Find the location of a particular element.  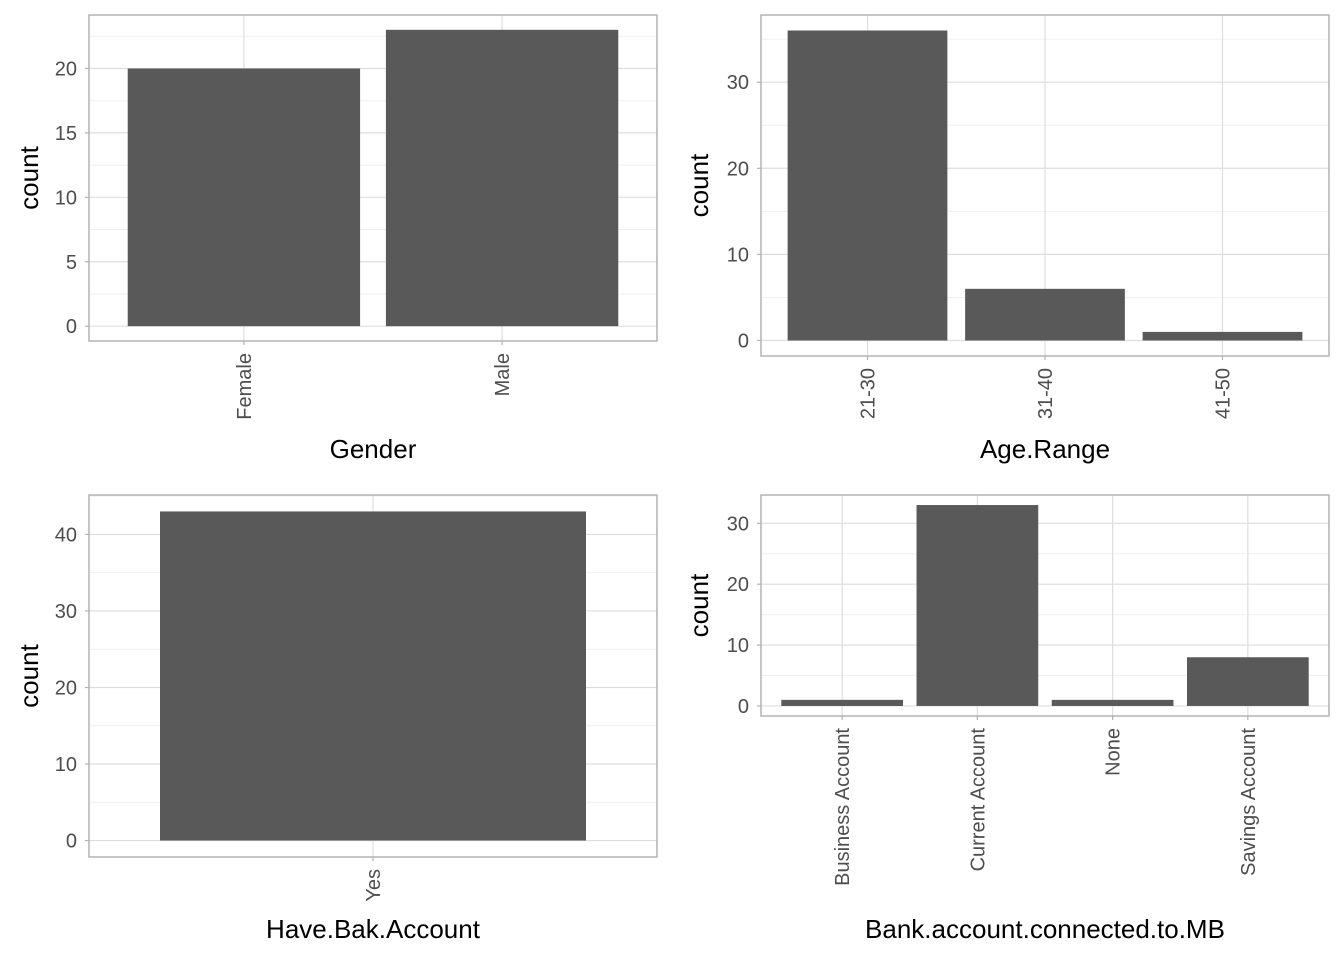

bar-yes is located at coordinates (373, 676).